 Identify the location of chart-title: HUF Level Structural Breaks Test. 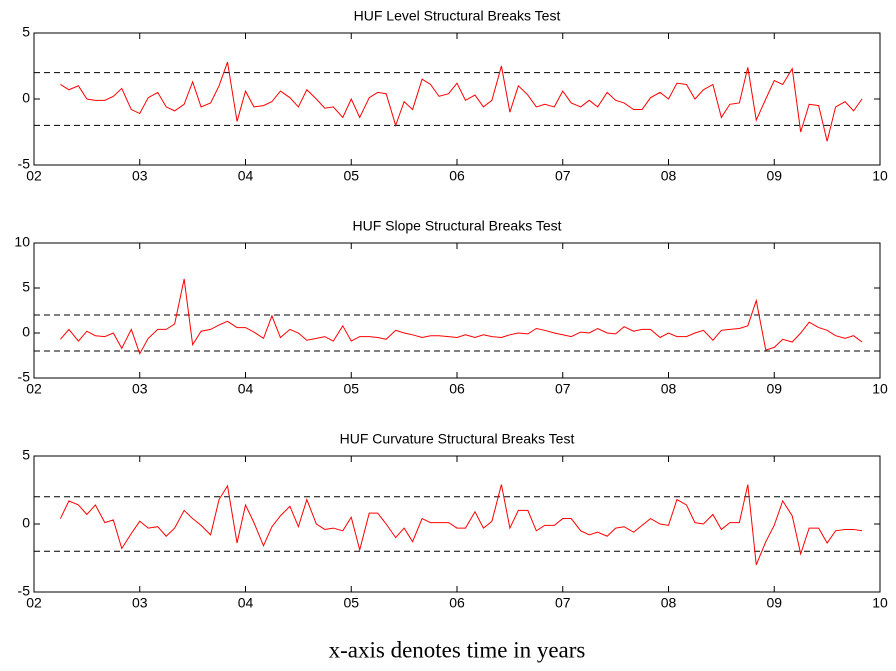
(457, 16).